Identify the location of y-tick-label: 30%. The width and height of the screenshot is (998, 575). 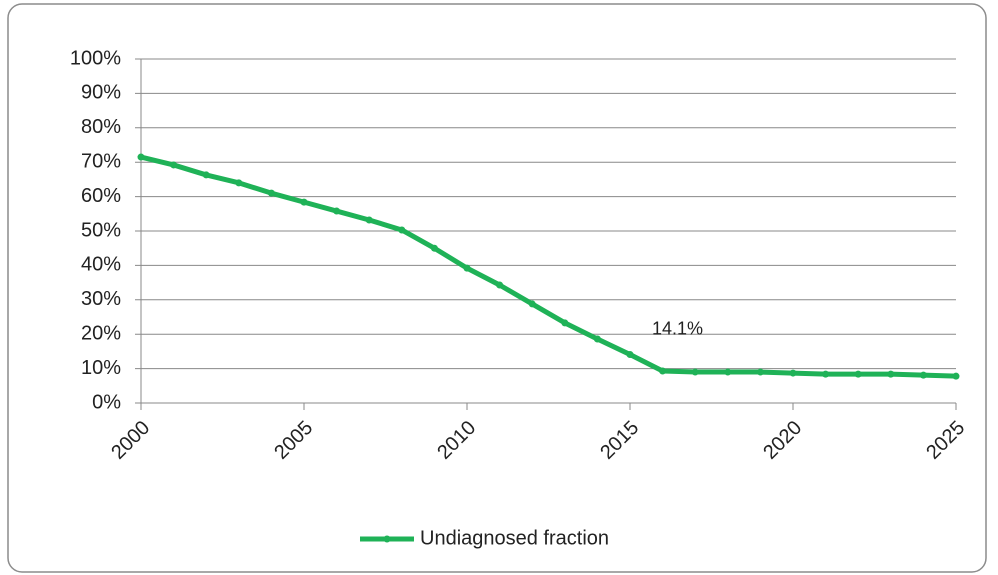
(101, 299).